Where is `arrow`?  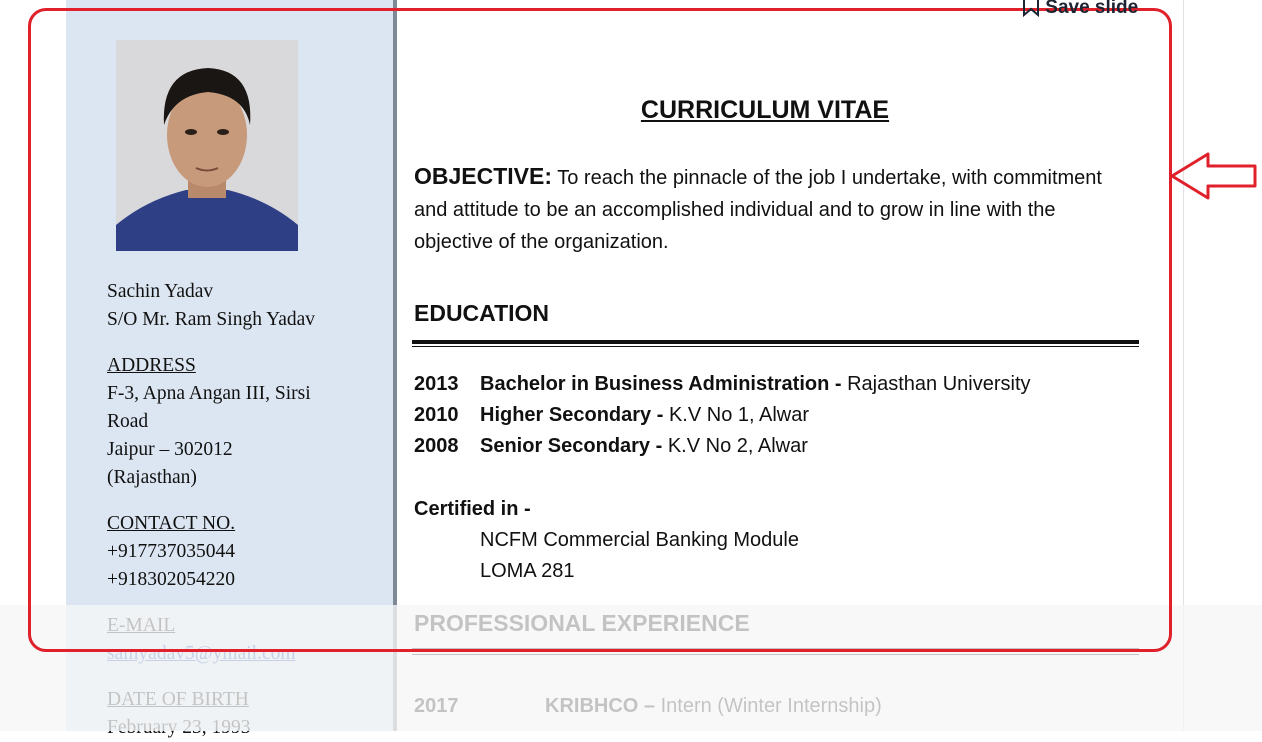 arrow is located at coordinates (1213, 176).